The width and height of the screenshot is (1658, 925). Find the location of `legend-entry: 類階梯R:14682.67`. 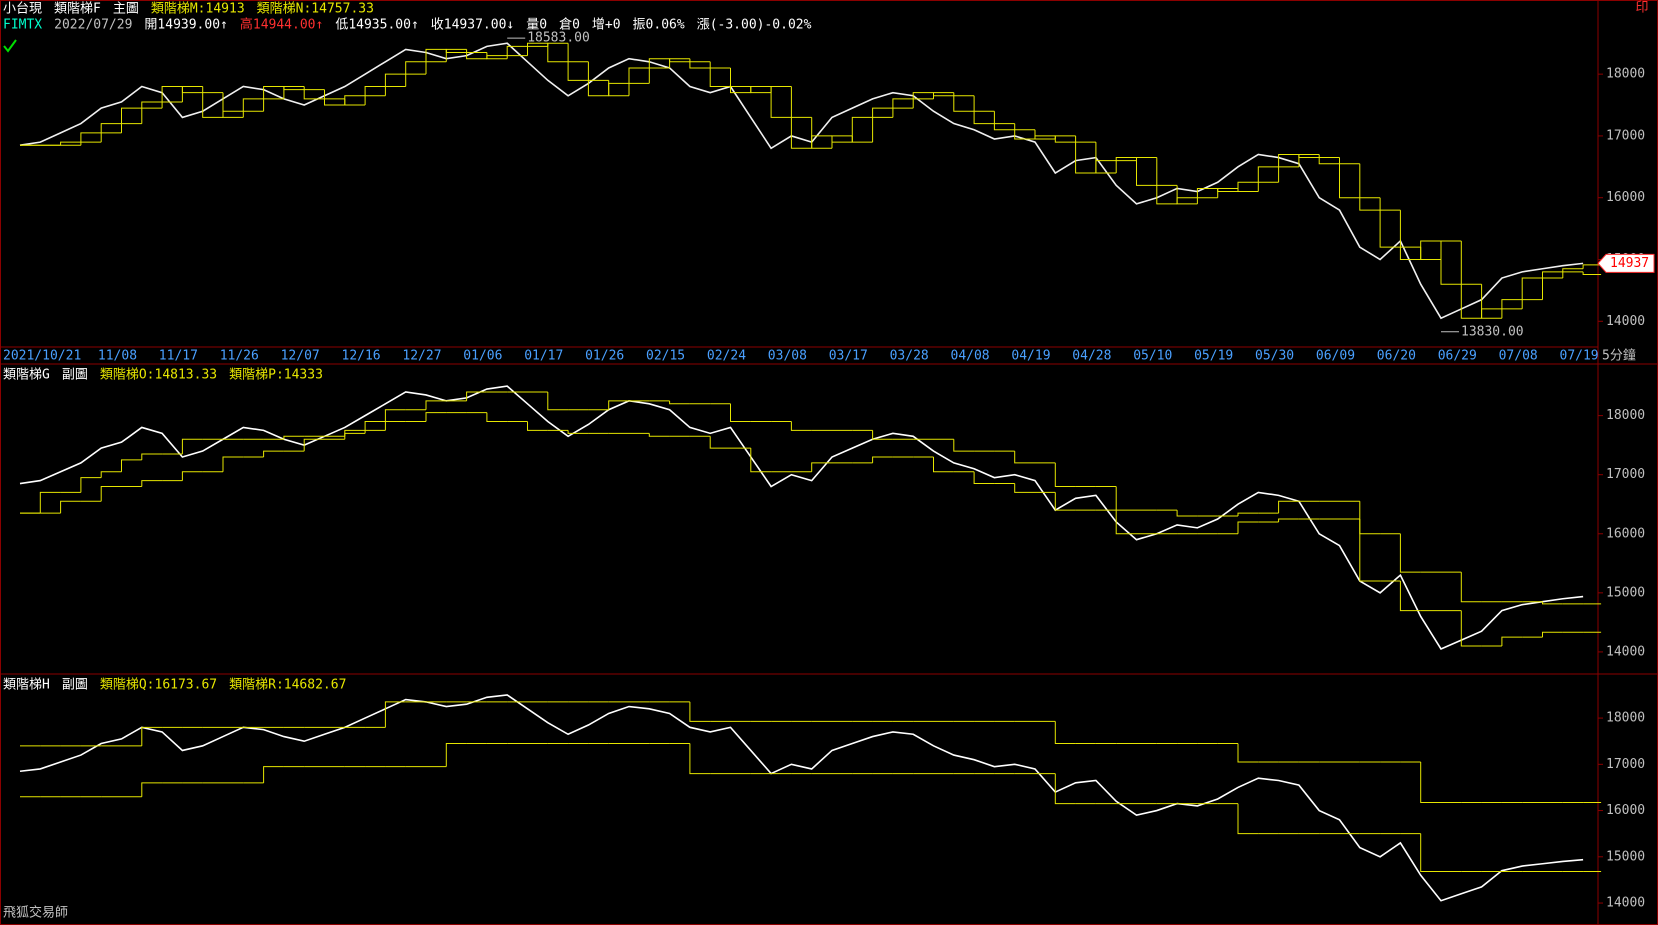

legend-entry: 類階梯R:14682.67 is located at coordinates (287, 685).